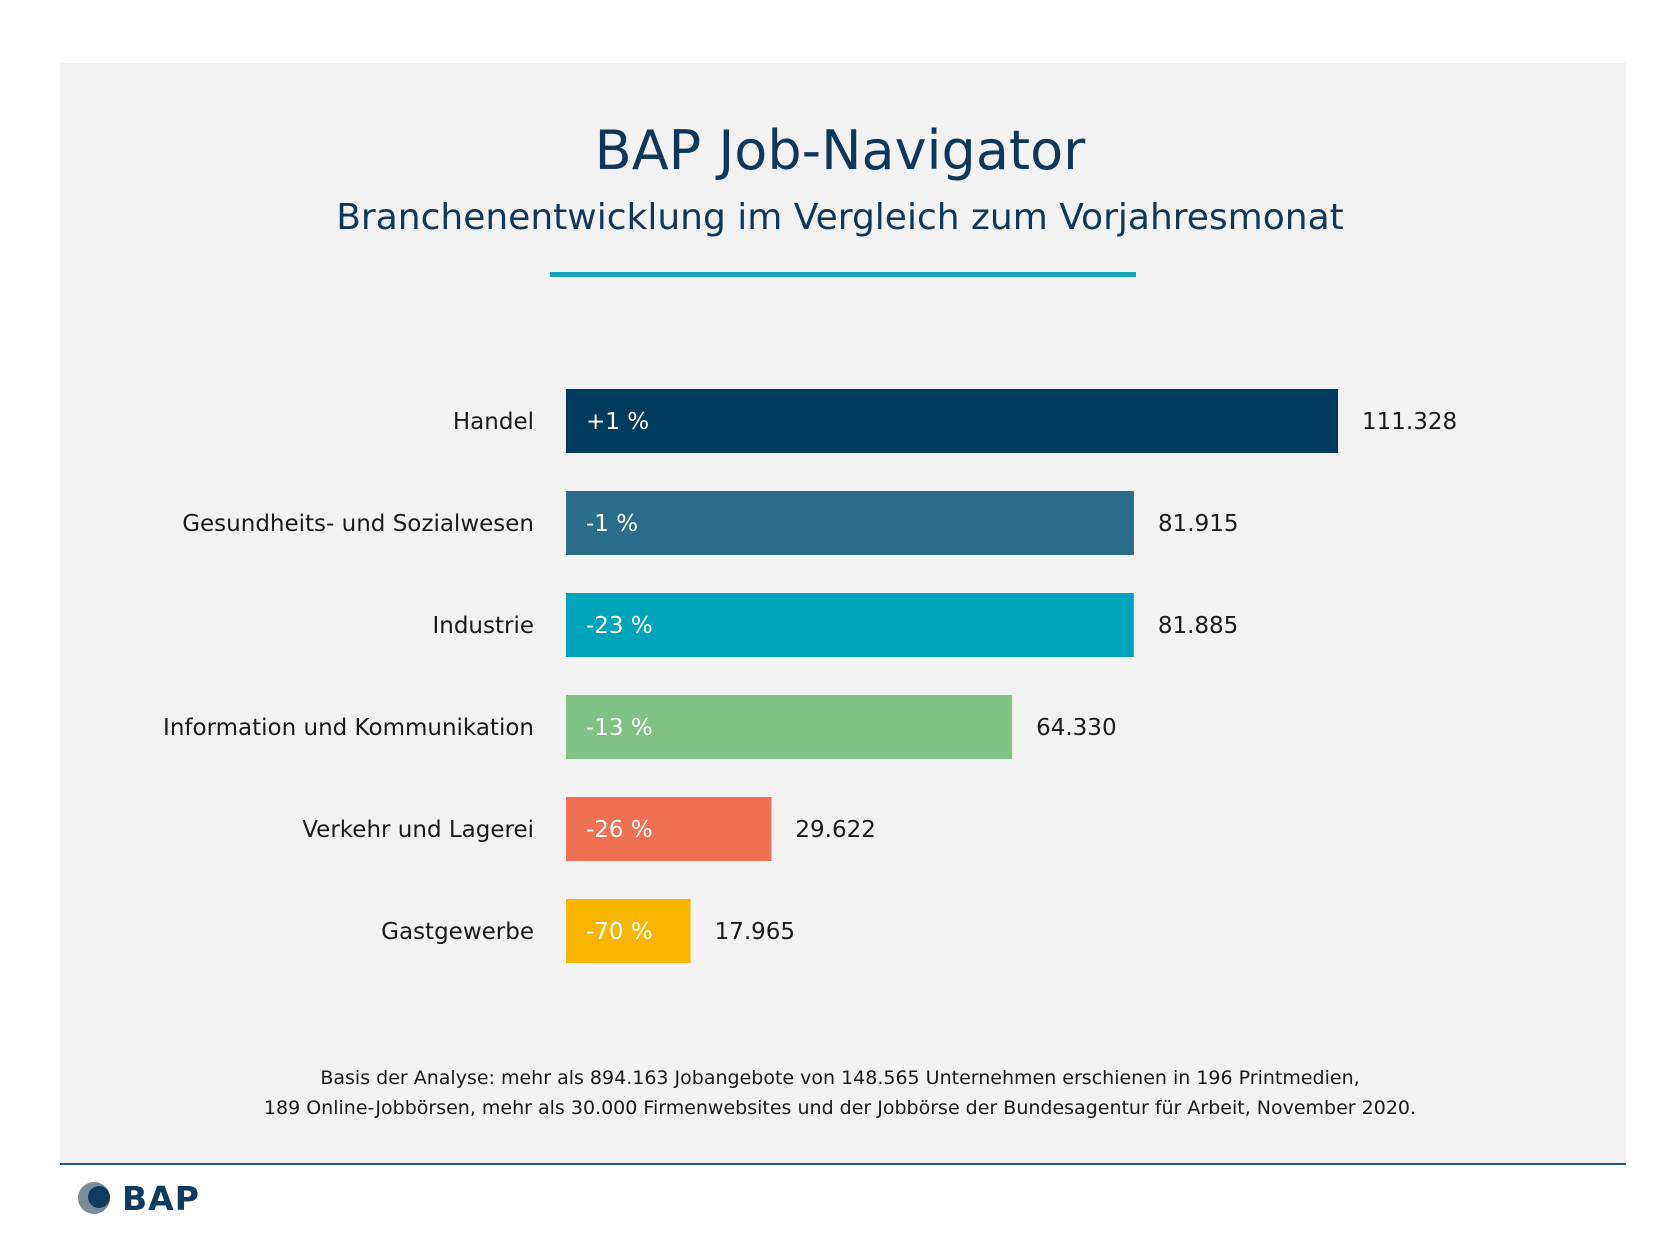  What do you see at coordinates (1076, 728) in the screenshot?
I see `value-label-information-und-kommunikation: 64.330` at bounding box center [1076, 728].